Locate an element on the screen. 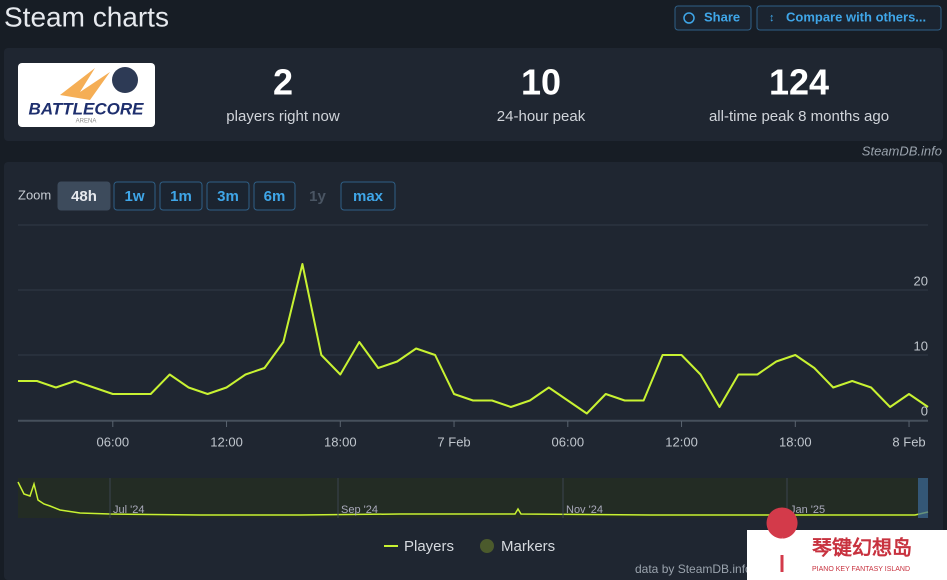 Image resolution: width=947 pixels, height=580 pixels. navigator-label: Jan '25 is located at coordinates (807, 510).